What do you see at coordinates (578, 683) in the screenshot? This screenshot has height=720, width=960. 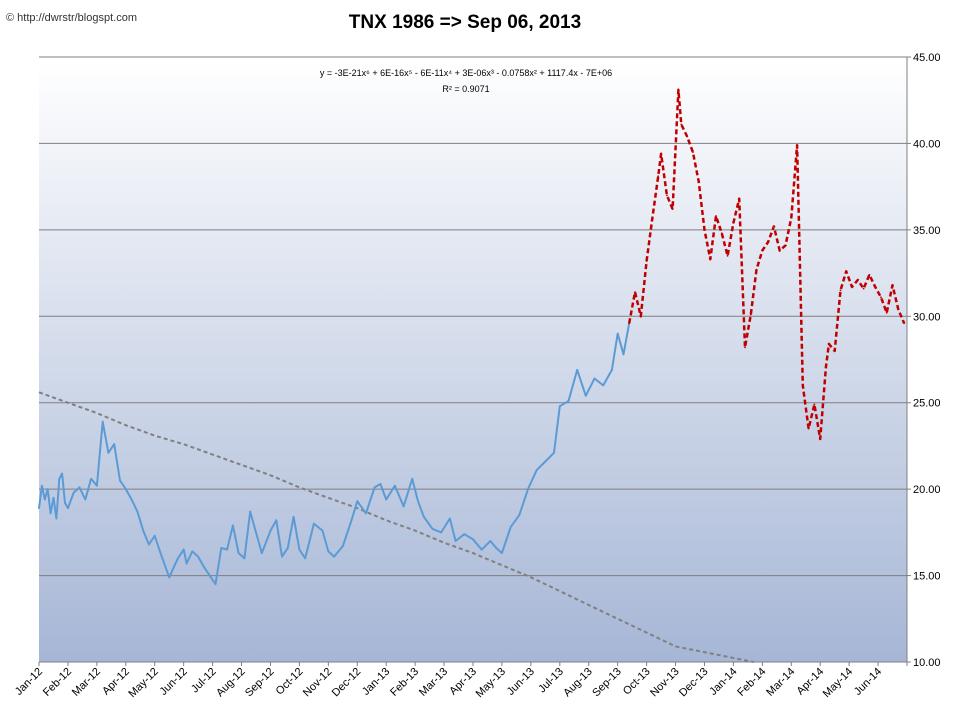 I see `x-tick-label: Aug-13` at bounding box center [578, 683].